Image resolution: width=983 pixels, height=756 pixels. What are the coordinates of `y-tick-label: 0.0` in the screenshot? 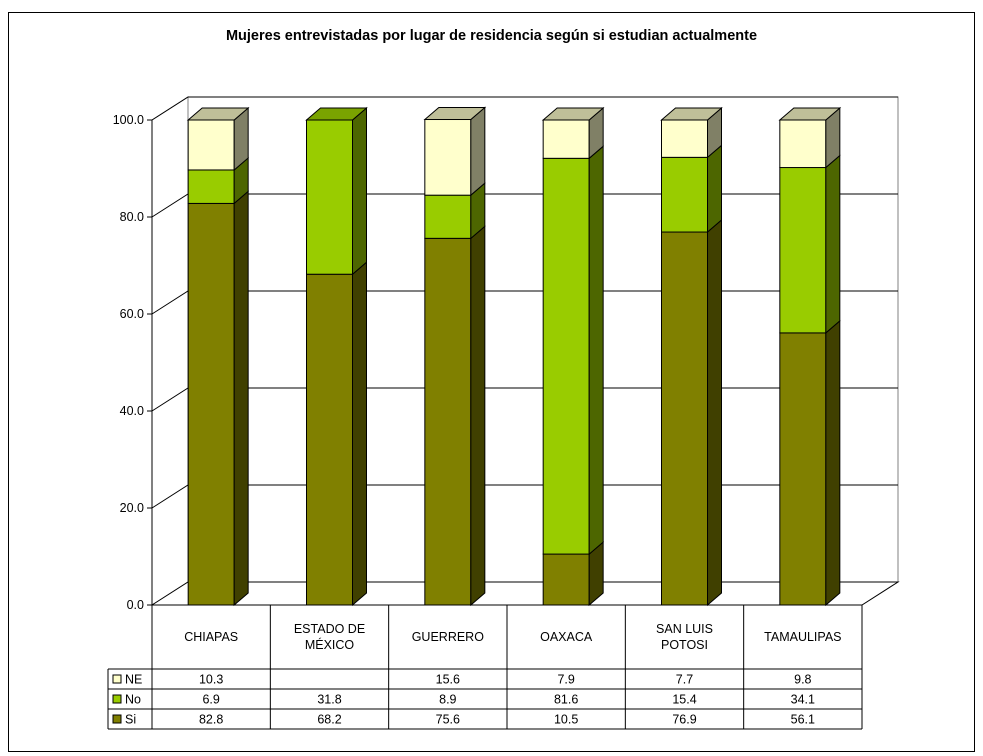 It's located at (135, 605).